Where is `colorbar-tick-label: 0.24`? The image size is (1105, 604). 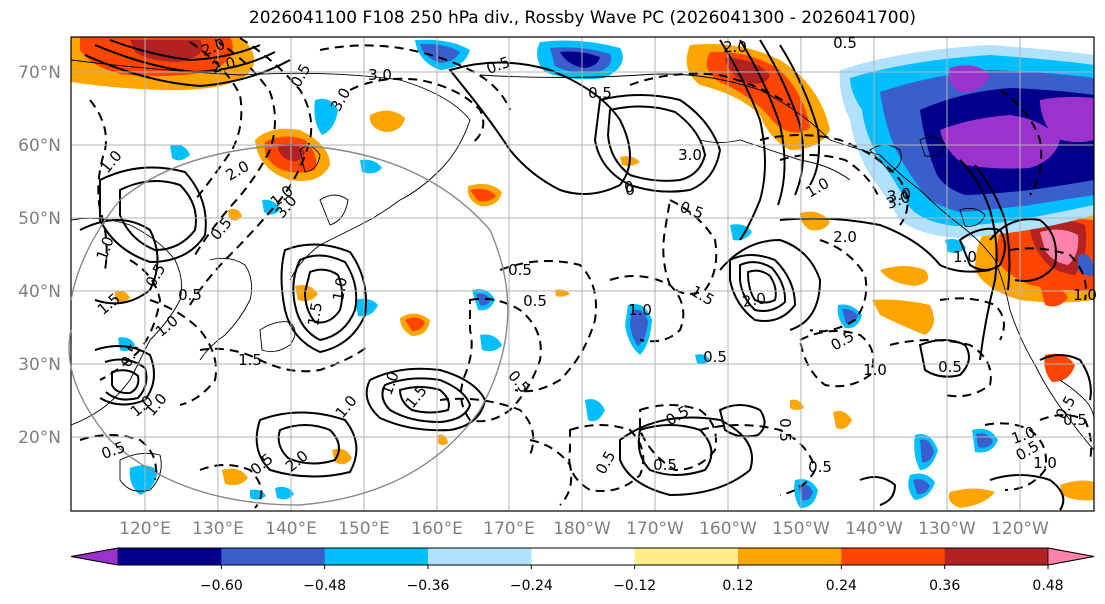
colorbar-tick-label: 0.24 is located at coordinates (841, 586).